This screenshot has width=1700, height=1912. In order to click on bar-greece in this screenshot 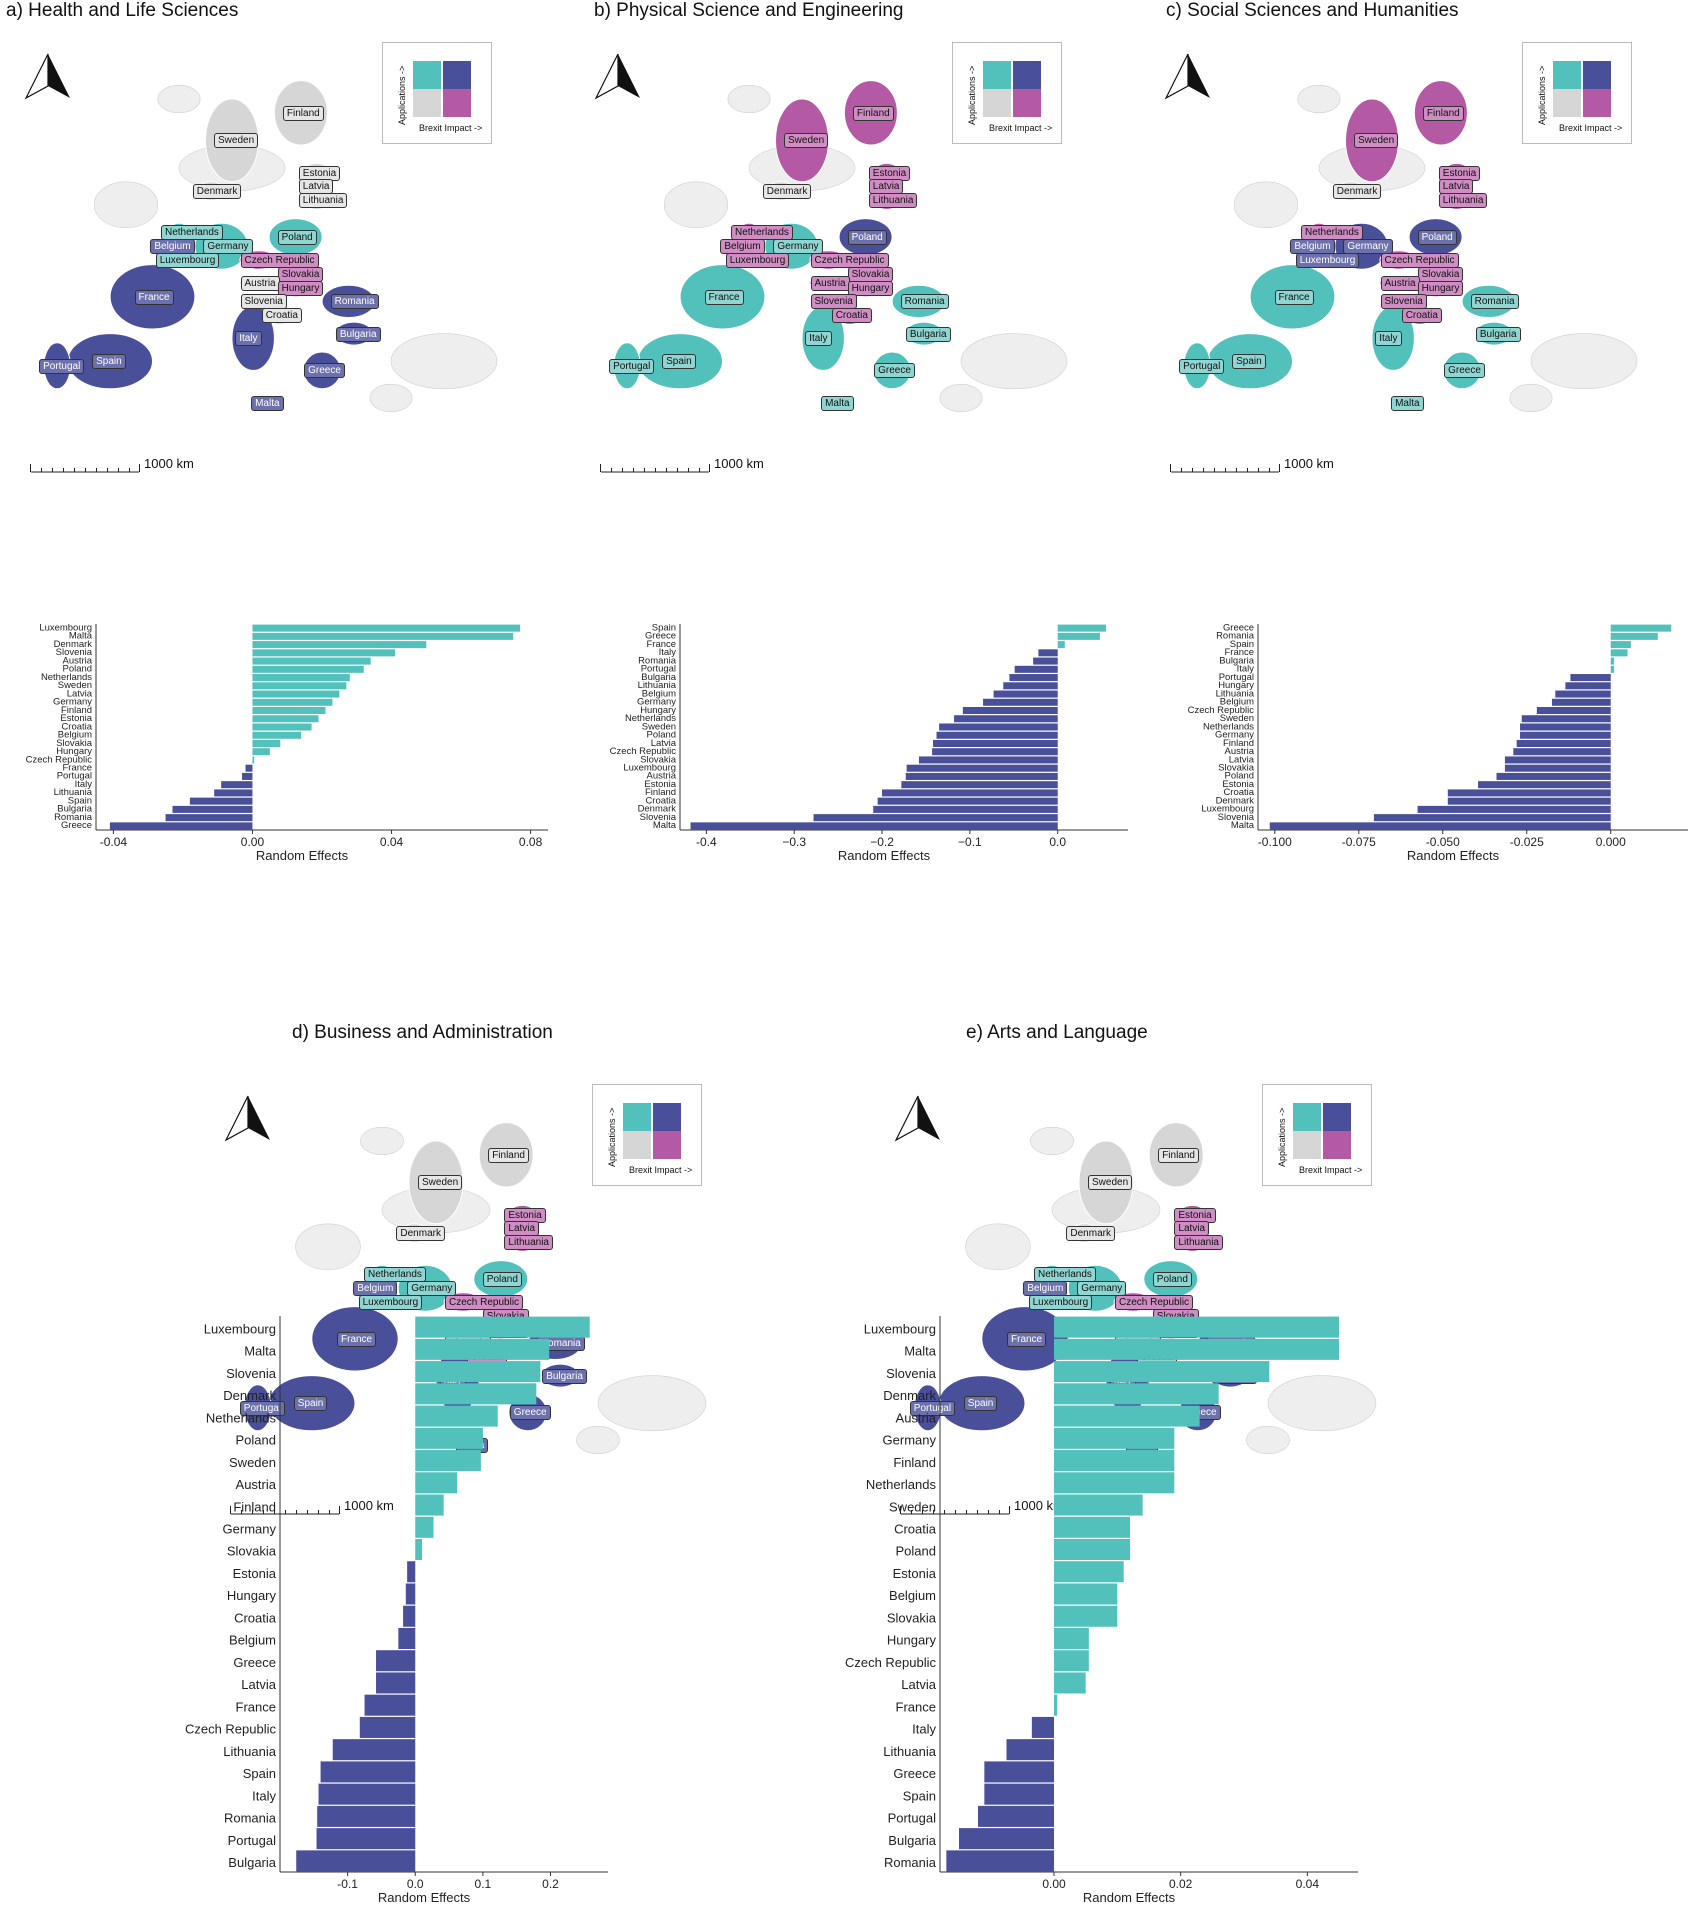, I will do `click(181, 826)`.